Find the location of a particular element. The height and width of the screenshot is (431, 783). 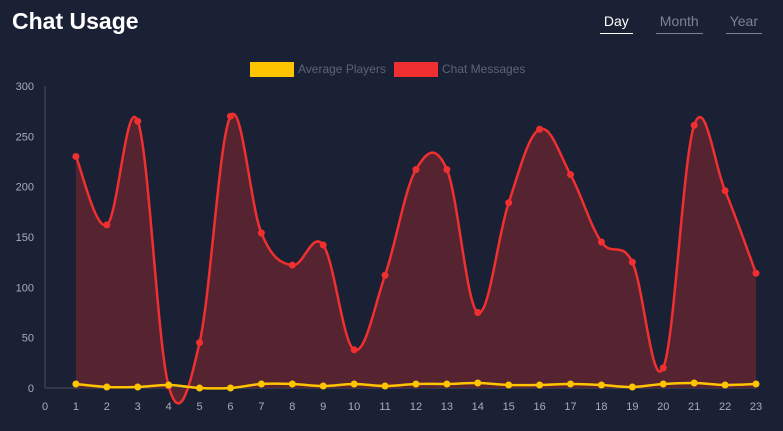

y-tick-label: 100 is located at coordinates (25, 288).